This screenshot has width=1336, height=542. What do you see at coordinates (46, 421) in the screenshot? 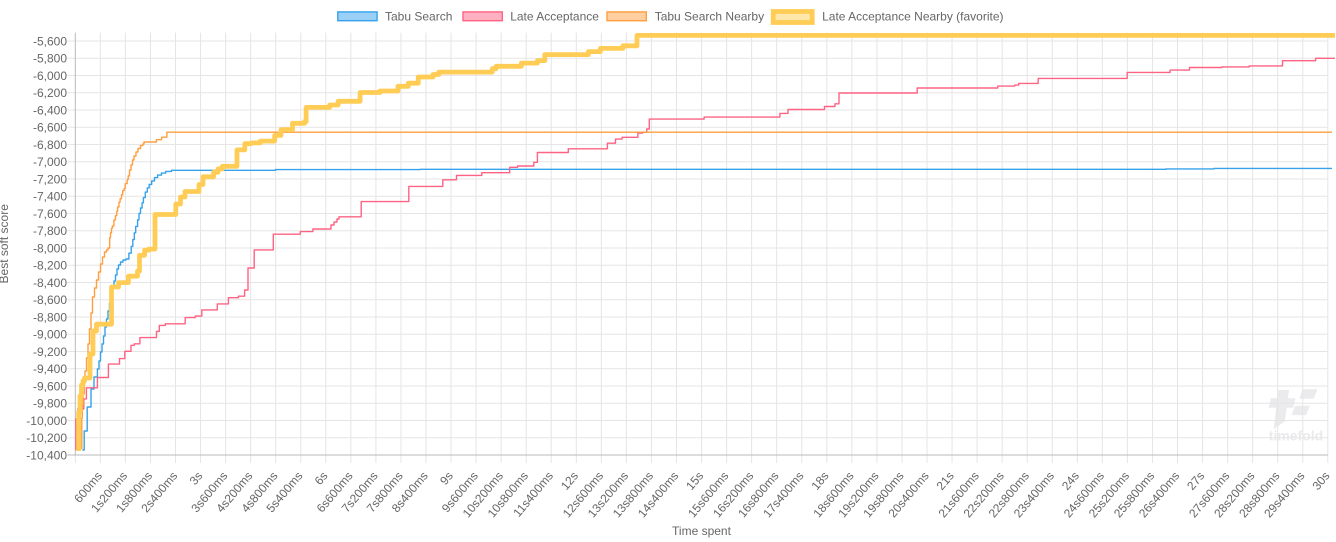
I see `svg-text: -10,000` at bounding box center [46, 421].